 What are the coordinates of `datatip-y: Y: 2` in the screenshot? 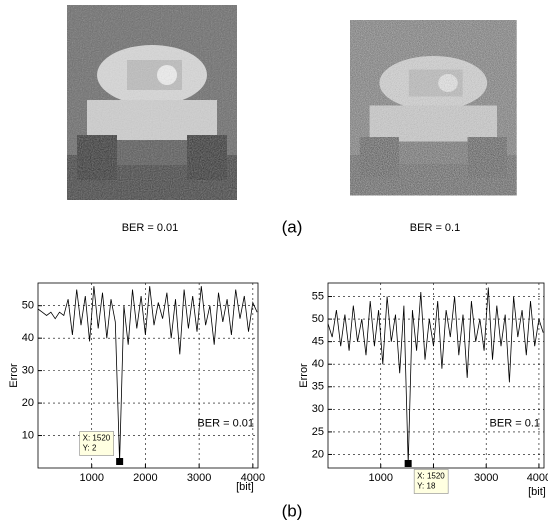 It's located at (90, 448).